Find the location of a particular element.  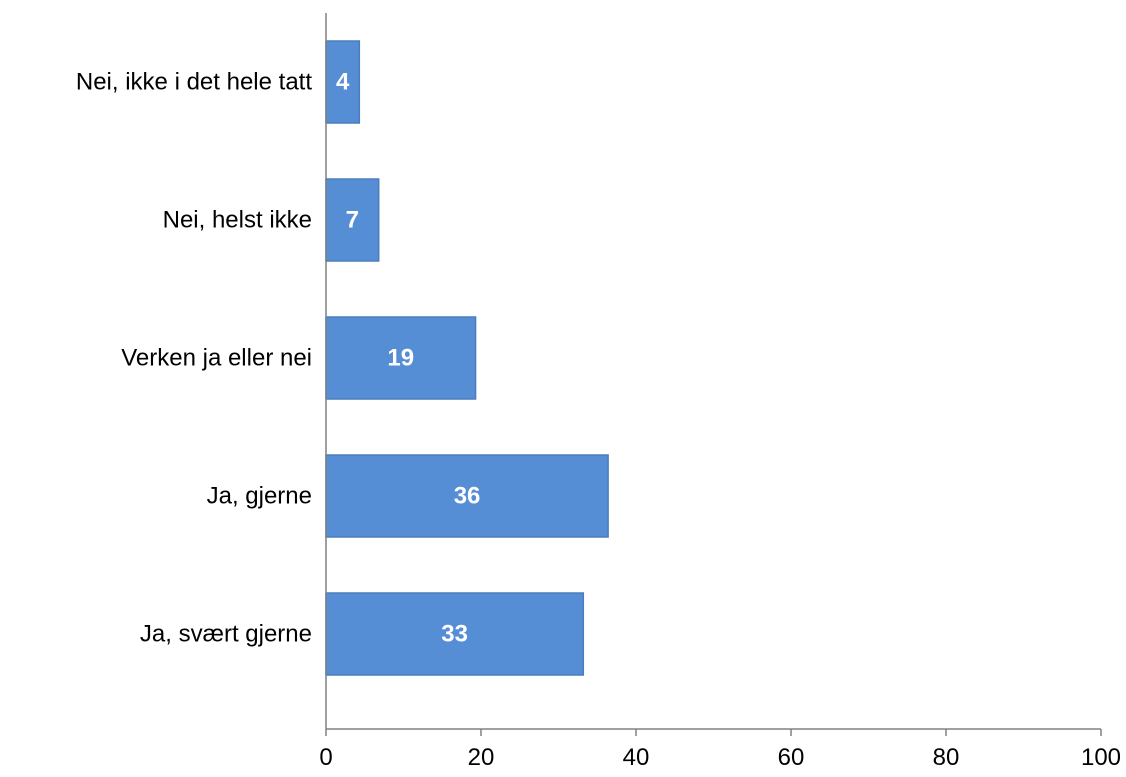

x-tick-label-2: 40 is located at coordinates (636, 757).